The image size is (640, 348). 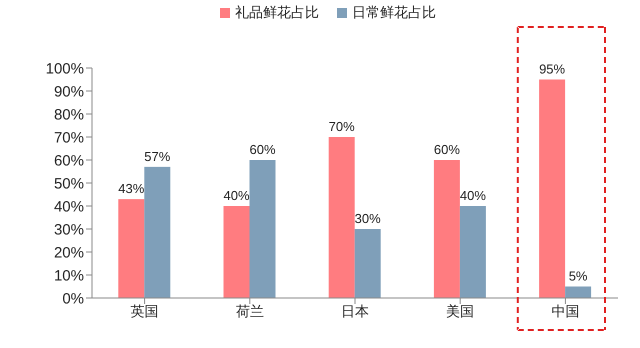 I want to click on x-tick-label: 日本, so click(x=355, y=310).